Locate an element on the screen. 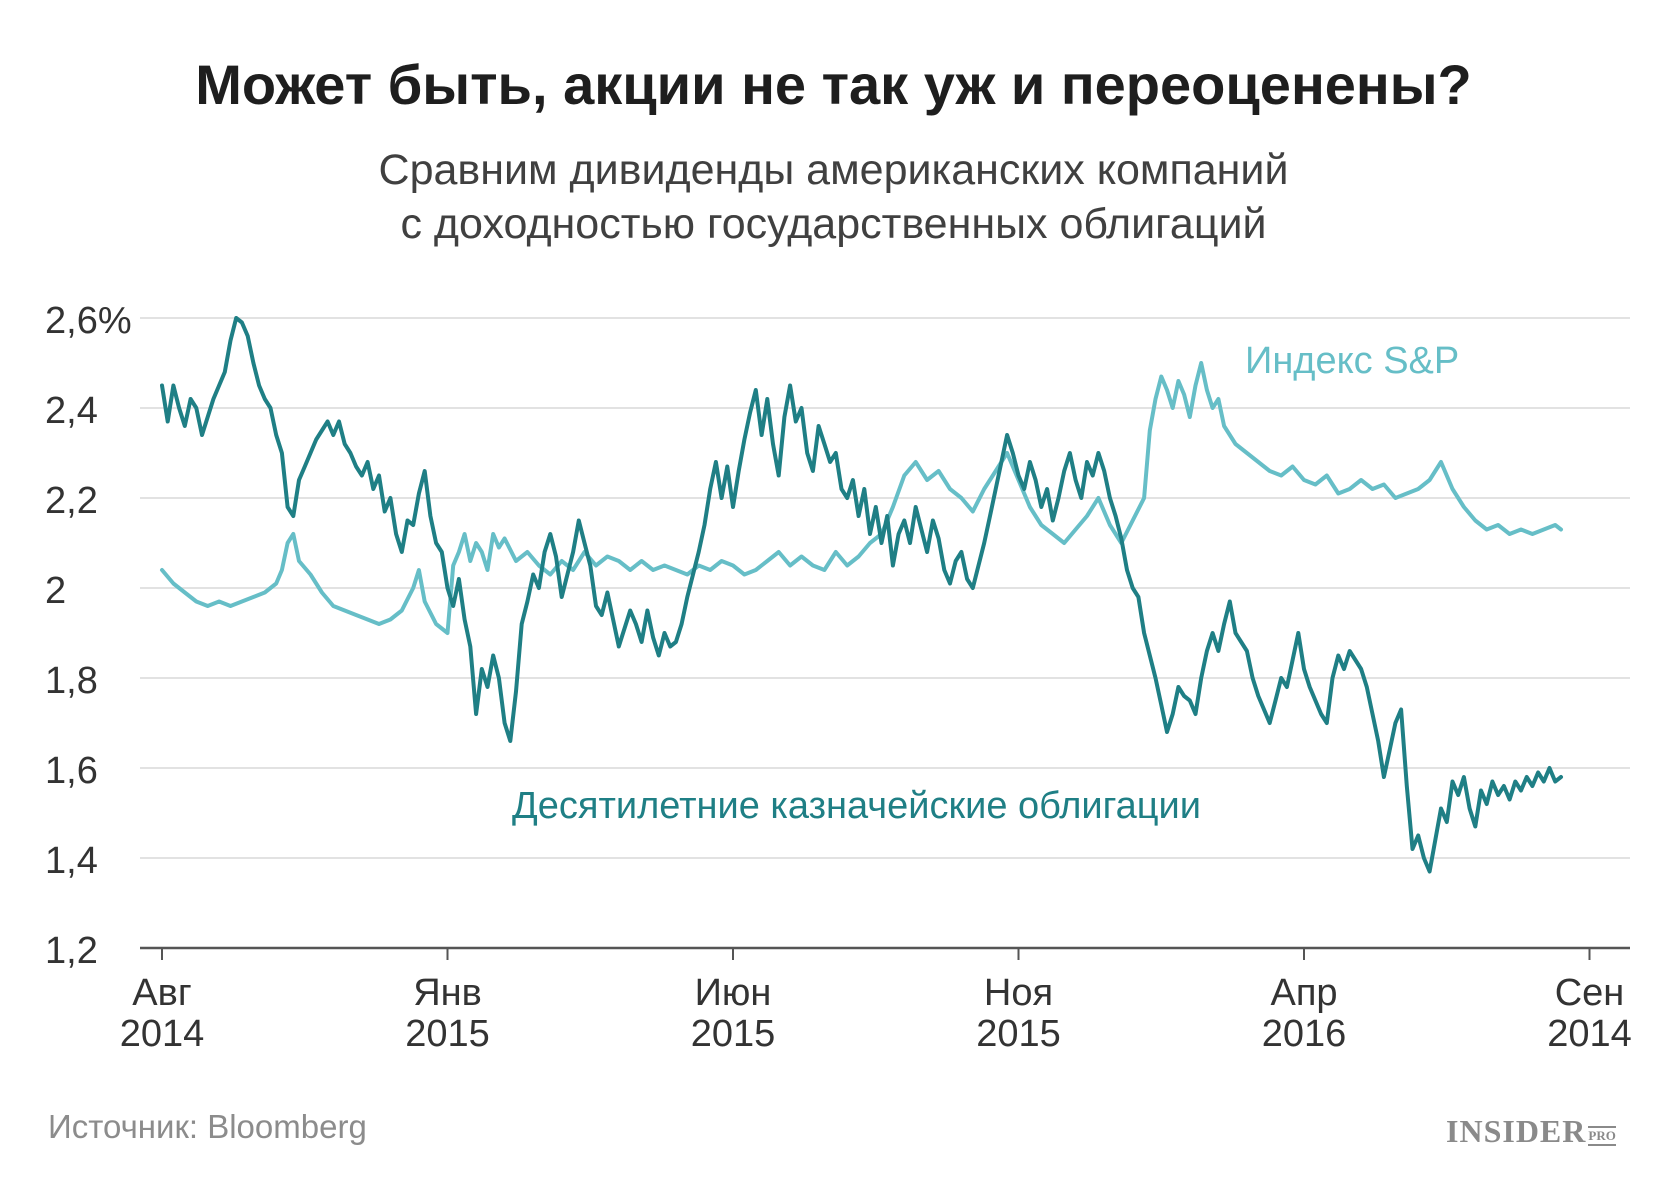 This screenshot has width=1667, height=1198. x-tick-month: Авг is located at coordinates (161, 993).